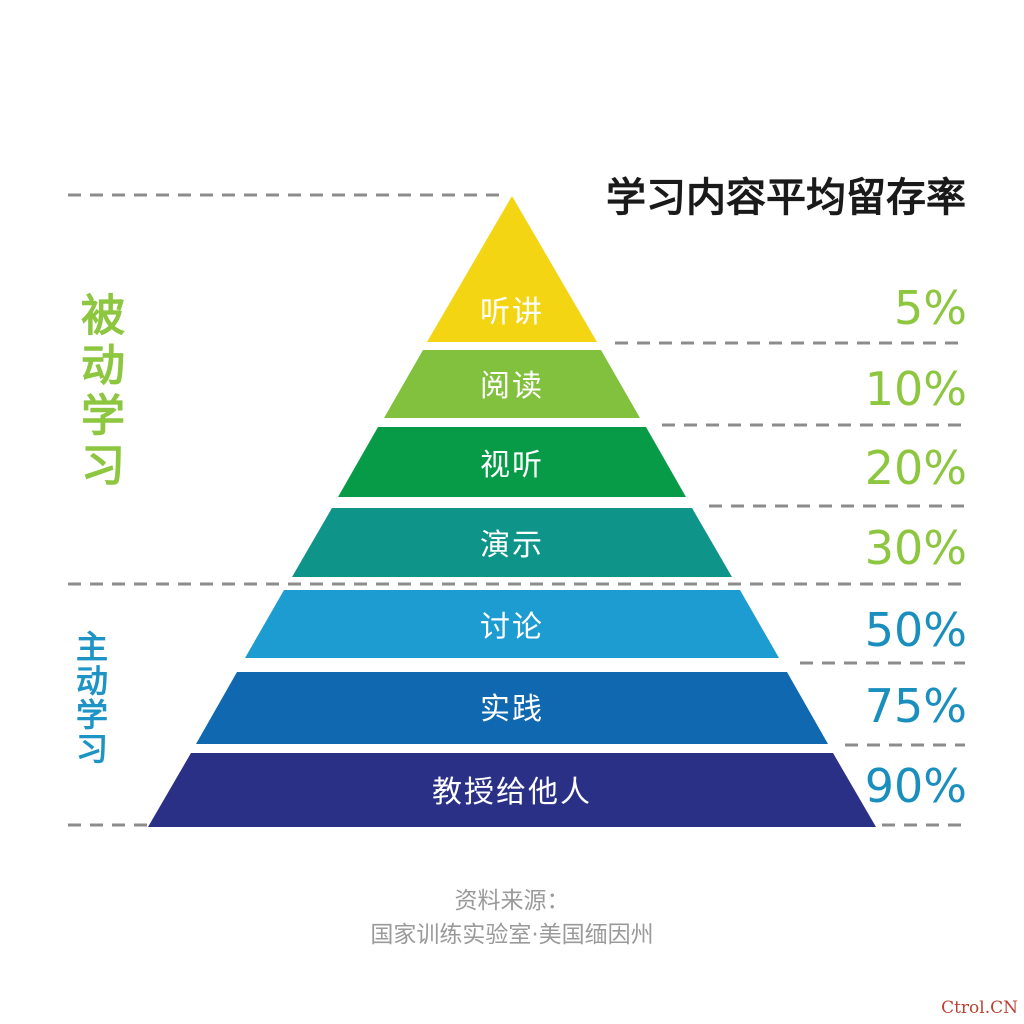  What do you see at coordinates (512, 935) in the screenshot?
I see `source-line-2: 国家训练实验室·美国缅因州` at bounding box center [512, 935].